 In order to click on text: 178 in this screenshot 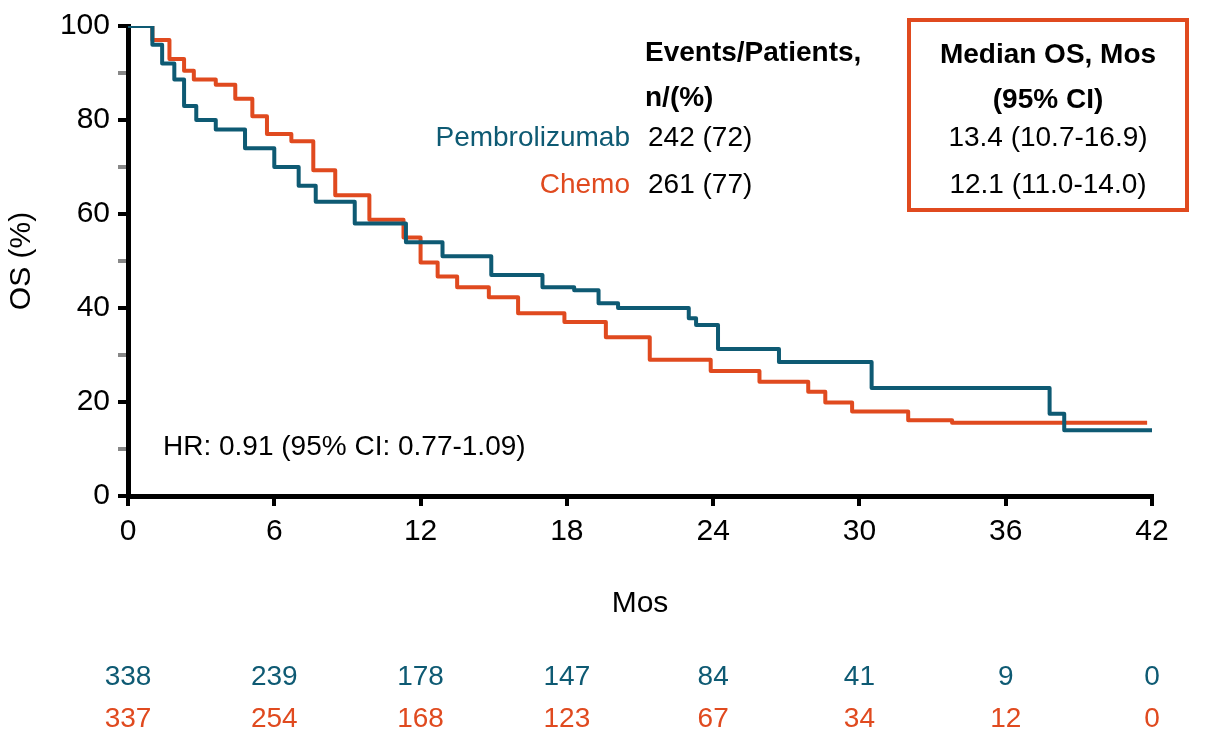, I will do `click(420, 676)`.